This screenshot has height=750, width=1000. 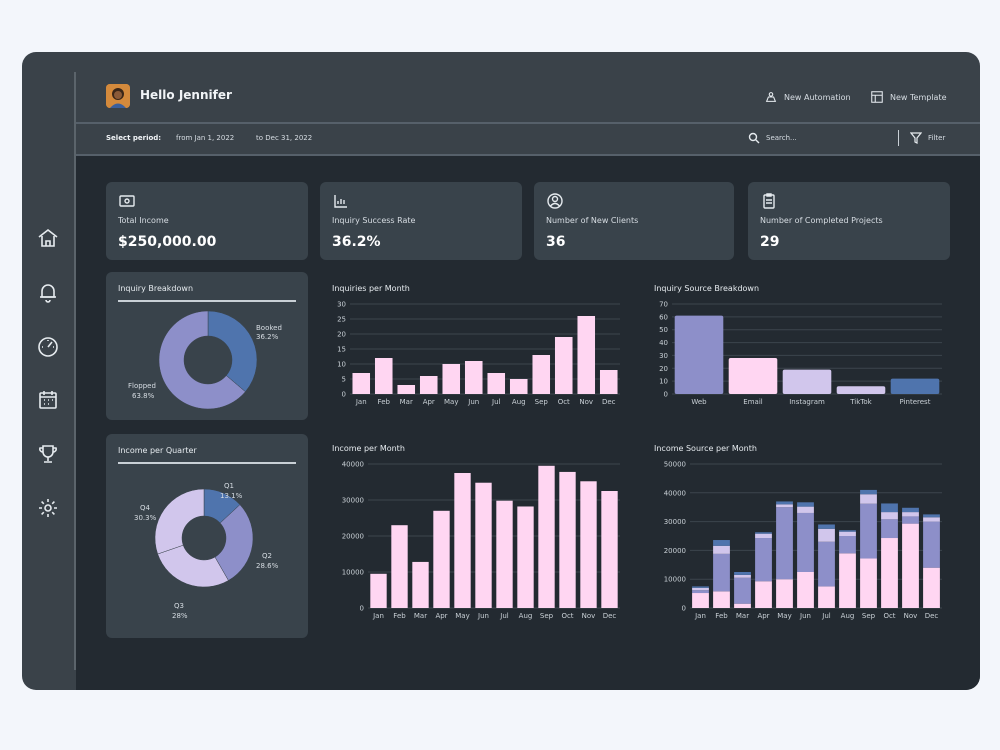 I want to click on trophy-icon, so click(x=48, y=454).